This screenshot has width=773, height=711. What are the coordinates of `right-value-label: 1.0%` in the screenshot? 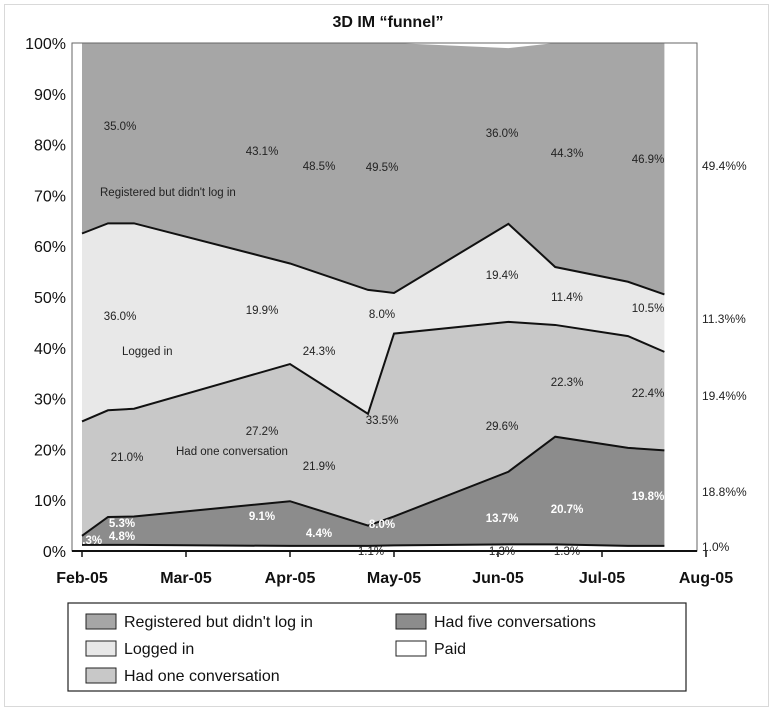 It's located at (716, 547).